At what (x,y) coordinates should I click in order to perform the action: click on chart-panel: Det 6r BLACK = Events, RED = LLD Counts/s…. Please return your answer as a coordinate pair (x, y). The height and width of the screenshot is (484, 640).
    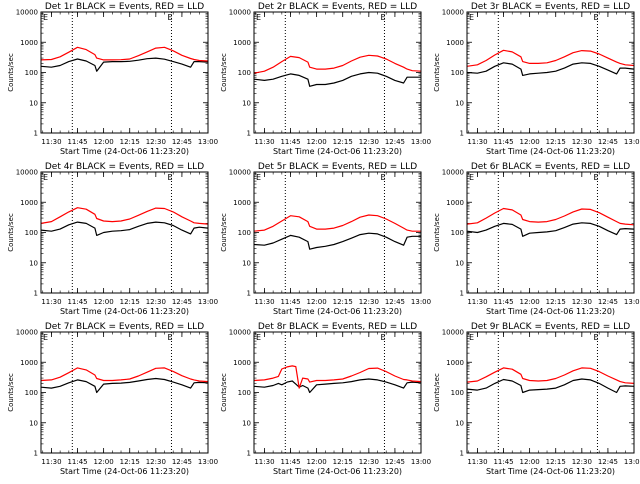
    Looking at the image, I should click on (536, 239).